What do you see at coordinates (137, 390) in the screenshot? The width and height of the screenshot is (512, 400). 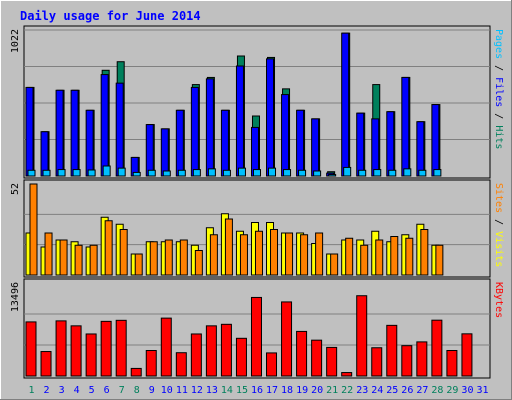 I see `x-day-label: 8` at bounding box center [137, 390].